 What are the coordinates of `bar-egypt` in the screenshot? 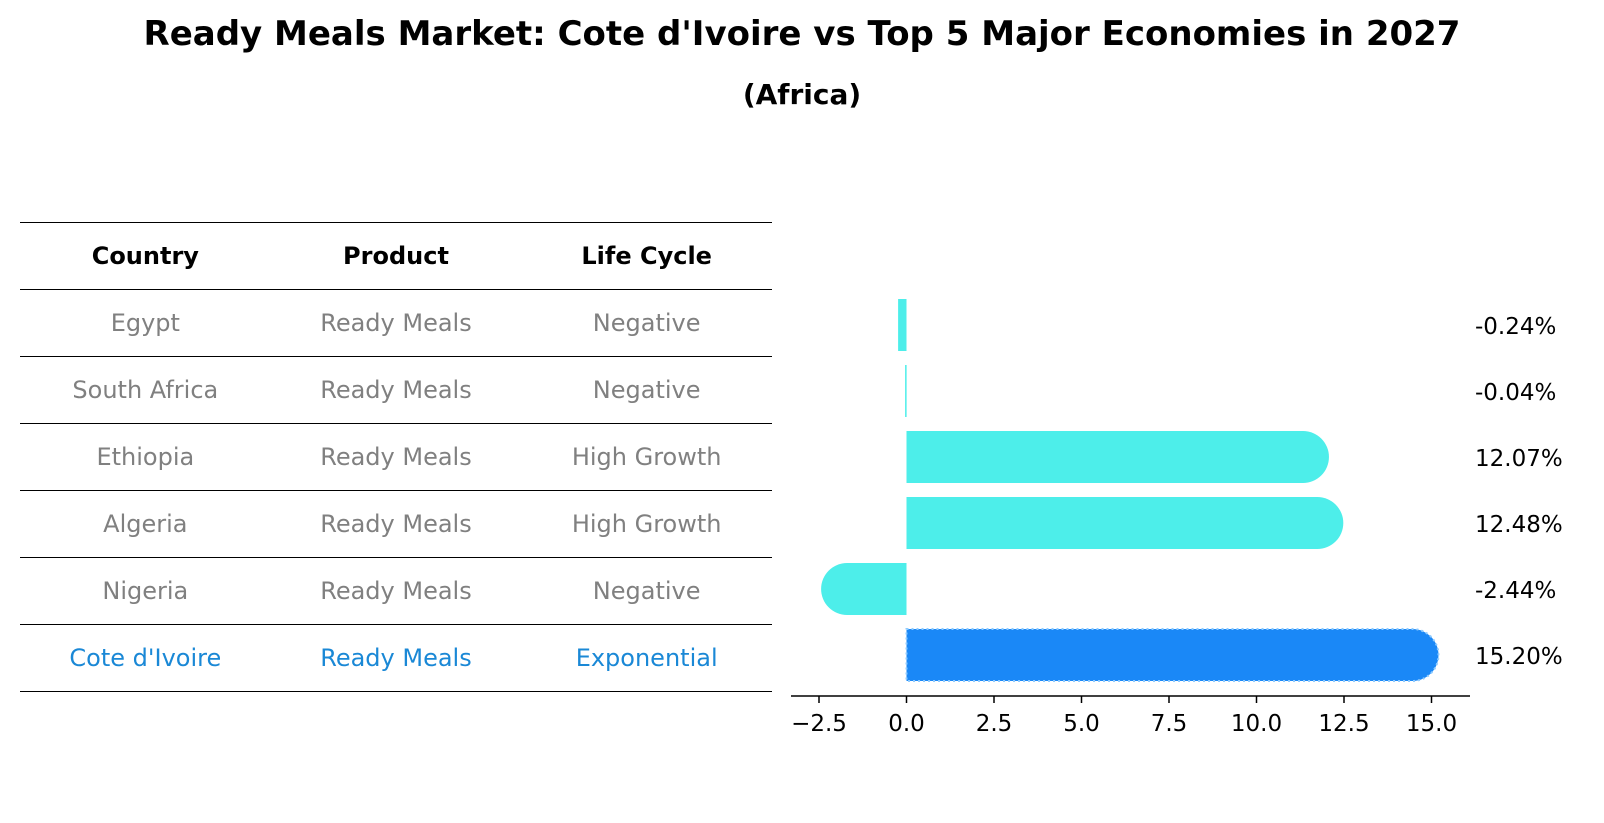 It's located at (902, 325).